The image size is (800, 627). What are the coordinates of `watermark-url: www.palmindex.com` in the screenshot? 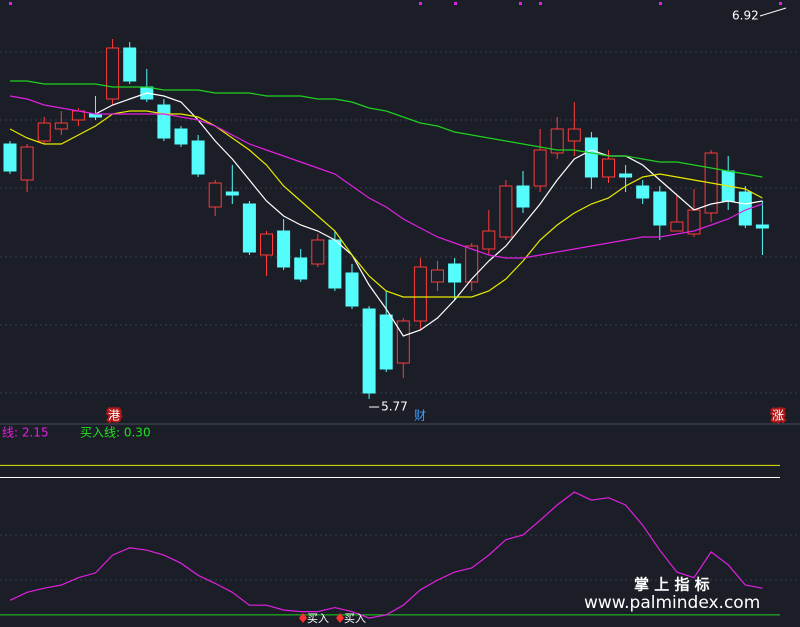 It's located at (672, 603).